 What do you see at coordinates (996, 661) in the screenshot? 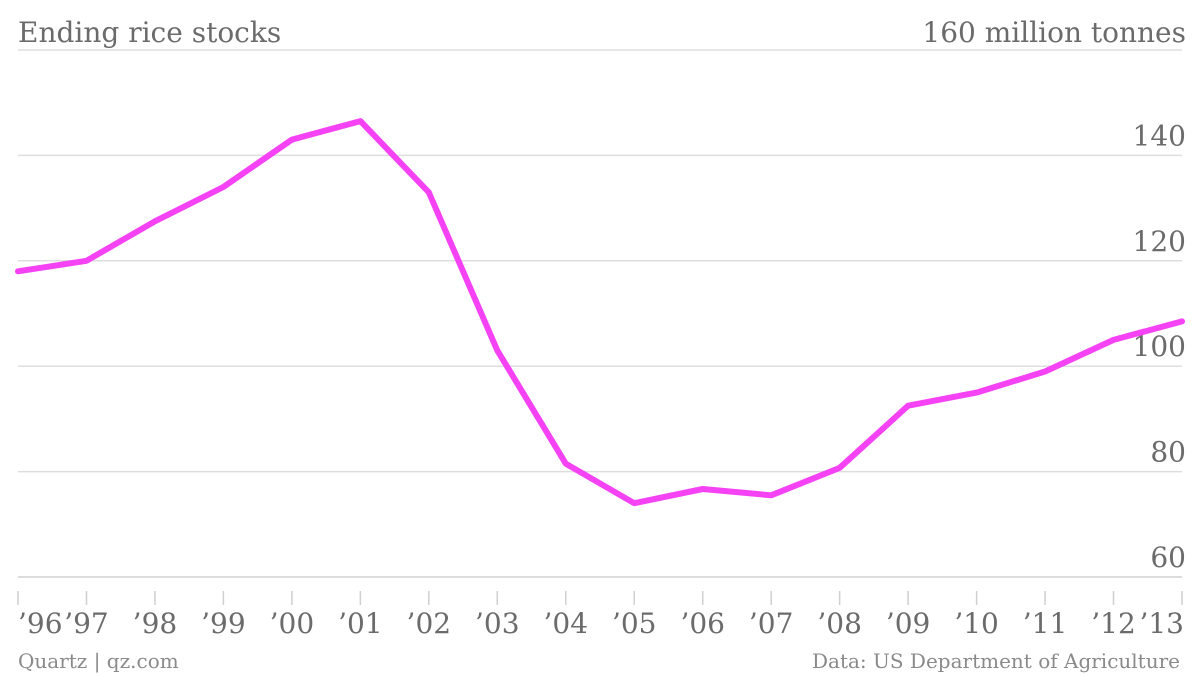
I see `source-text: Data: US Department of Agriculture` at bounding box center [996, 661].